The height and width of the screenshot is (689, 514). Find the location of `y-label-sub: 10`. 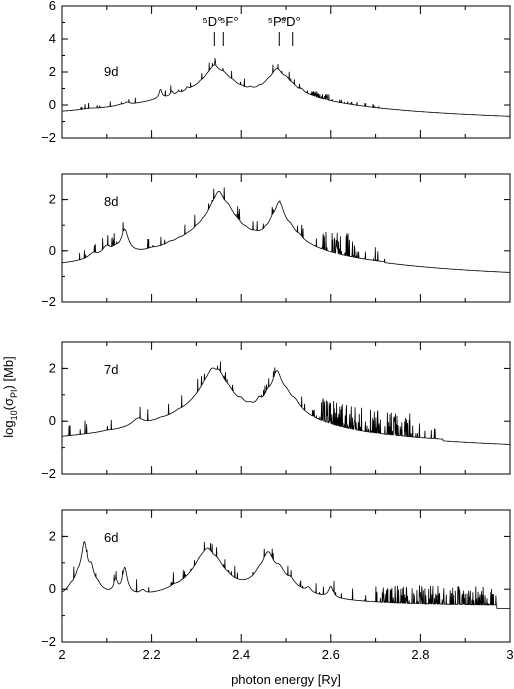

y-label-sub: 10 is located at coordinates (14, 415).